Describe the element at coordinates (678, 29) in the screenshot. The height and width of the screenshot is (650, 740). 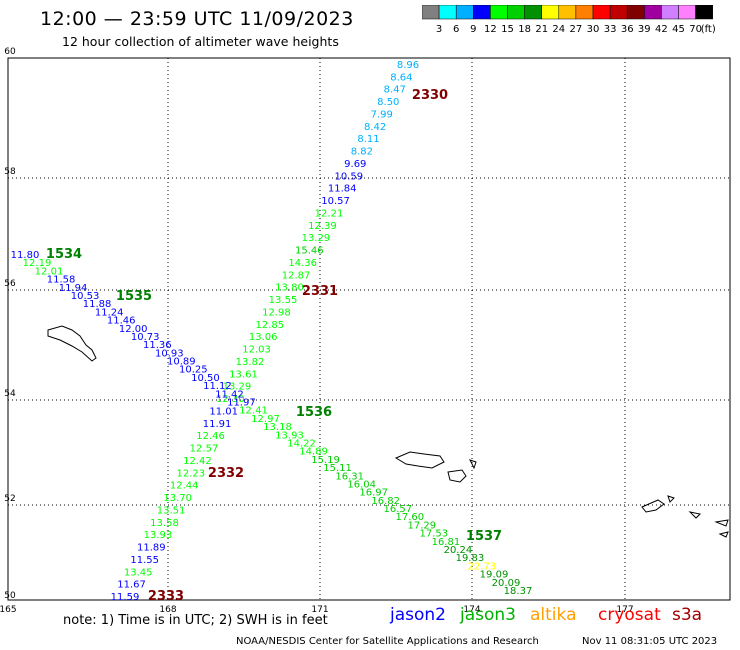
I see `color-scale-label: 45` at that location.